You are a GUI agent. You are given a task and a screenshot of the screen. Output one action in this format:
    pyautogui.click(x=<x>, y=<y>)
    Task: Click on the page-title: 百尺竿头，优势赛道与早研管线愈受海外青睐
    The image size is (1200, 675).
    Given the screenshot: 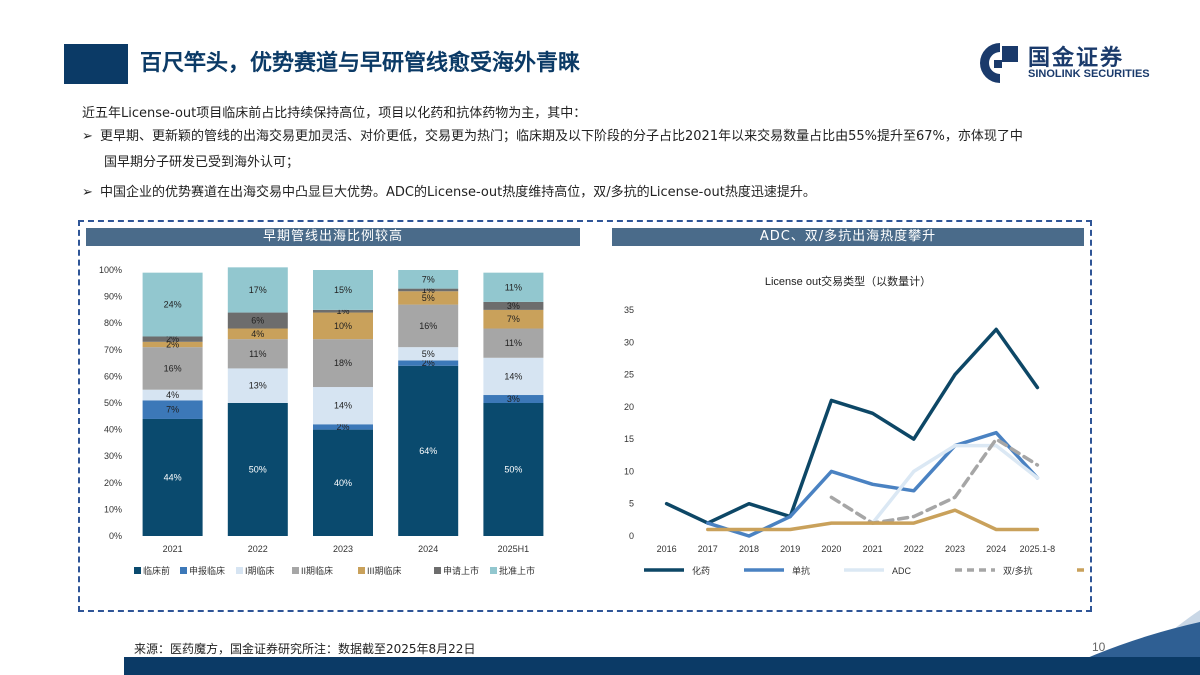 What is the action you would take?
    pyautogui.click(x=360, y=63)
    